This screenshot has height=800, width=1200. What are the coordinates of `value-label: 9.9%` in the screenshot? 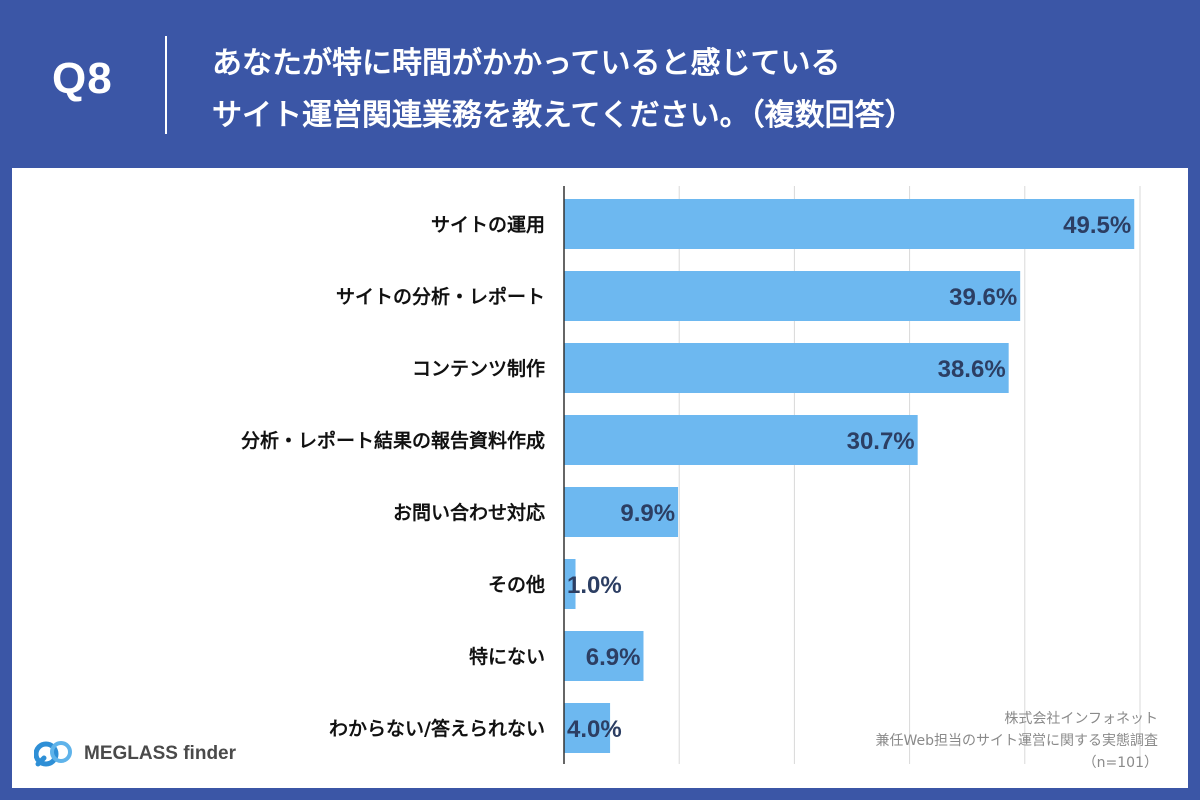 It's located at (647, 513).